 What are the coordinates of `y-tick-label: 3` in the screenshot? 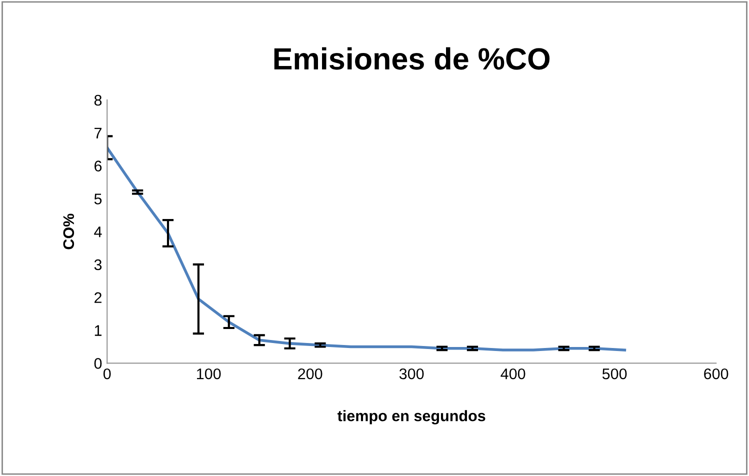 It's located at (98, 264).